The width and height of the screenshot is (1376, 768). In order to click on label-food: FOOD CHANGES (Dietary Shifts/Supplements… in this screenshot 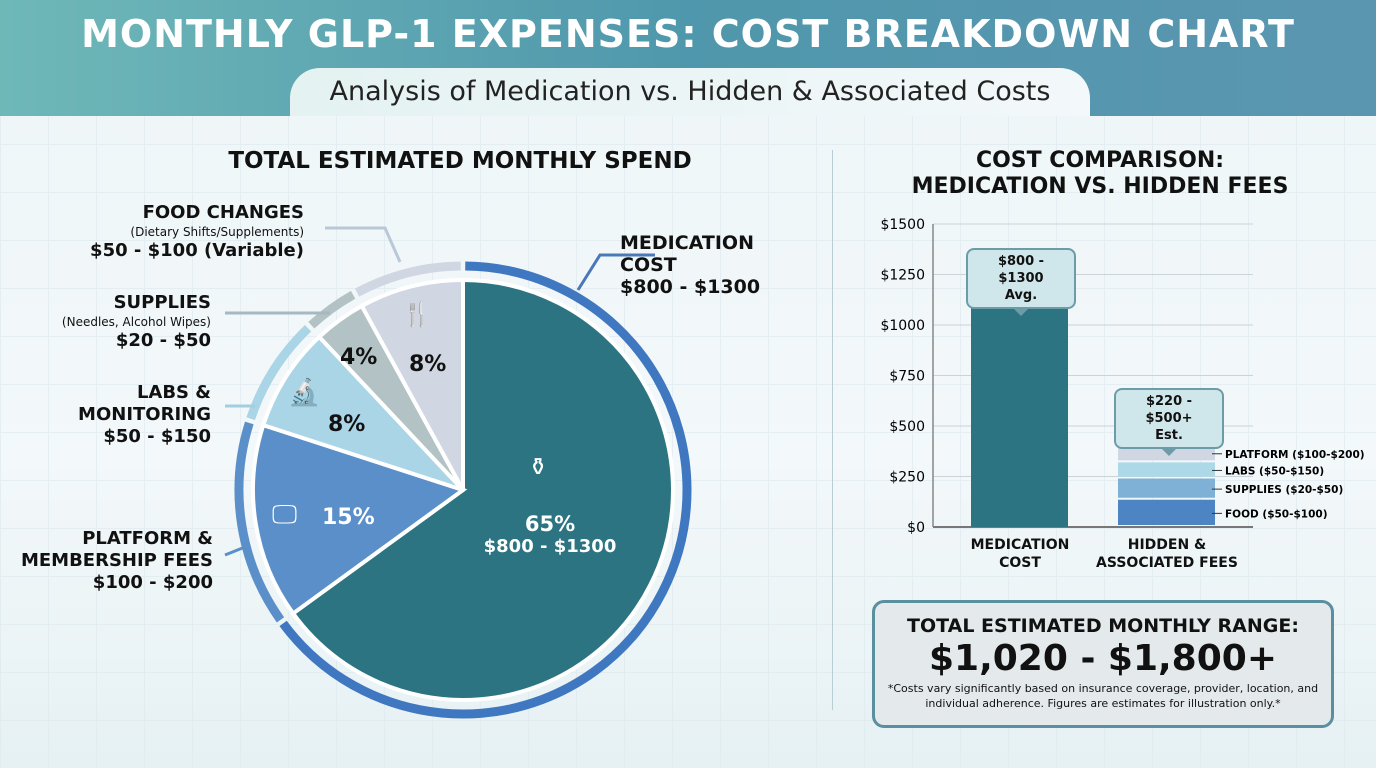, I will do `click(197, 231)`.